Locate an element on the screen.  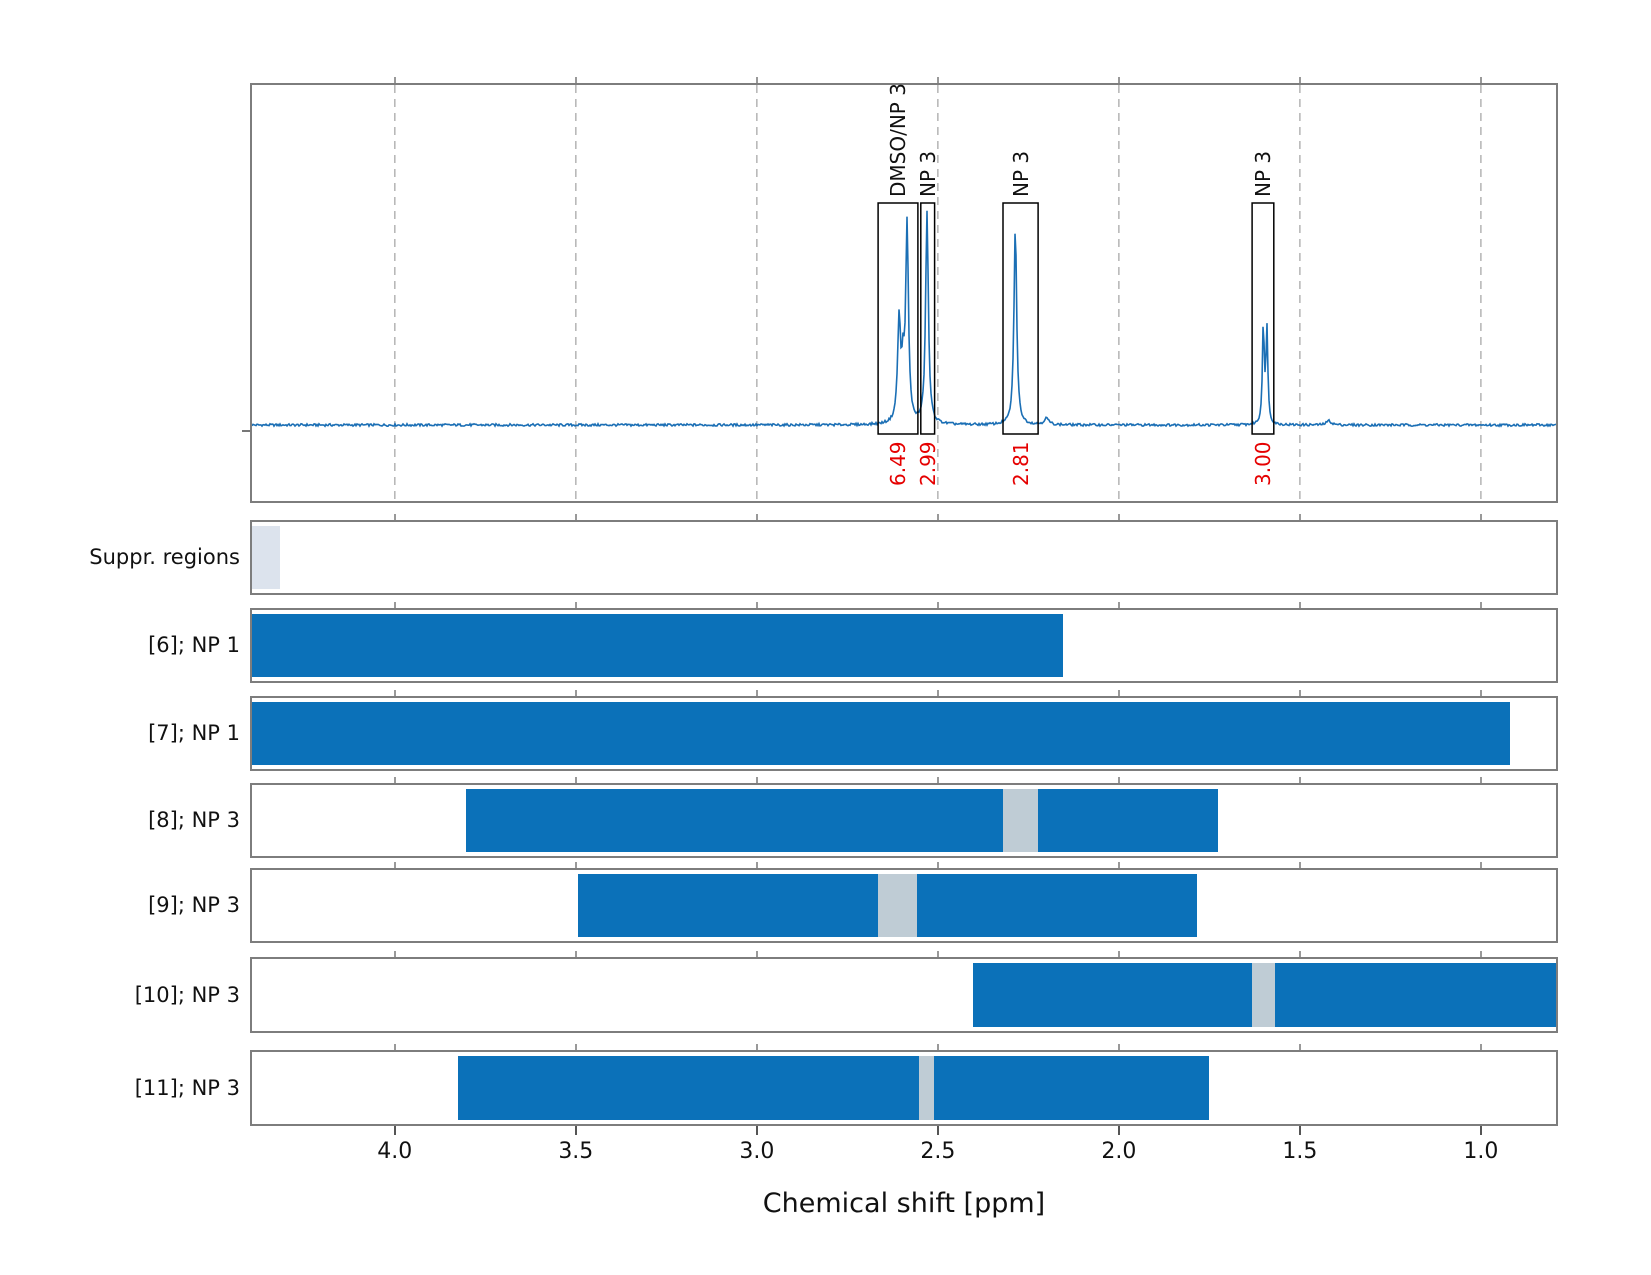
spectrum-trace is located at coordinates (904, 319).